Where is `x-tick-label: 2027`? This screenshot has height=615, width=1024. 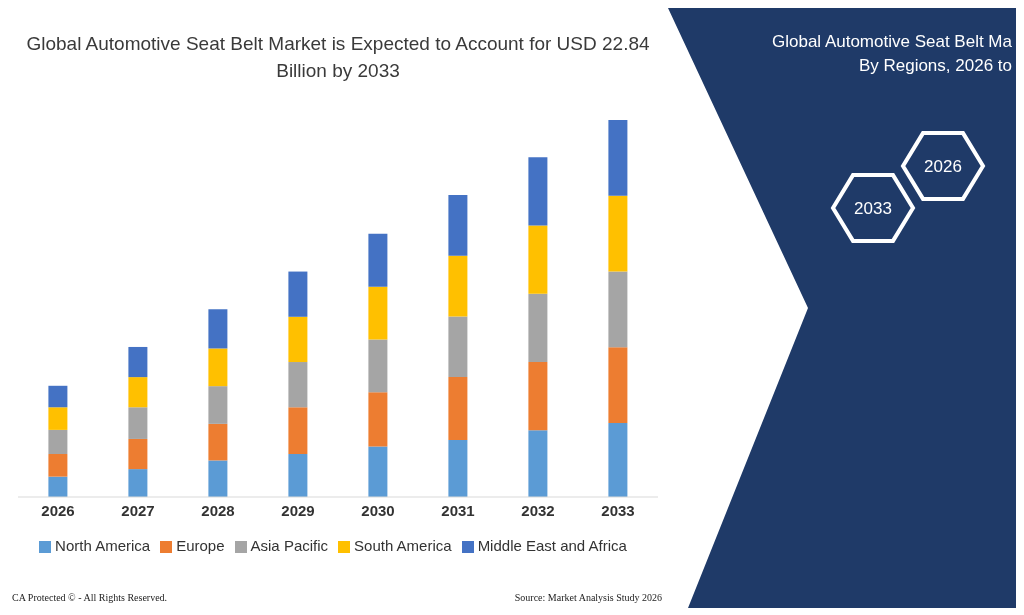
x-tick-label: 2027 is located at coordinates (138, 510).